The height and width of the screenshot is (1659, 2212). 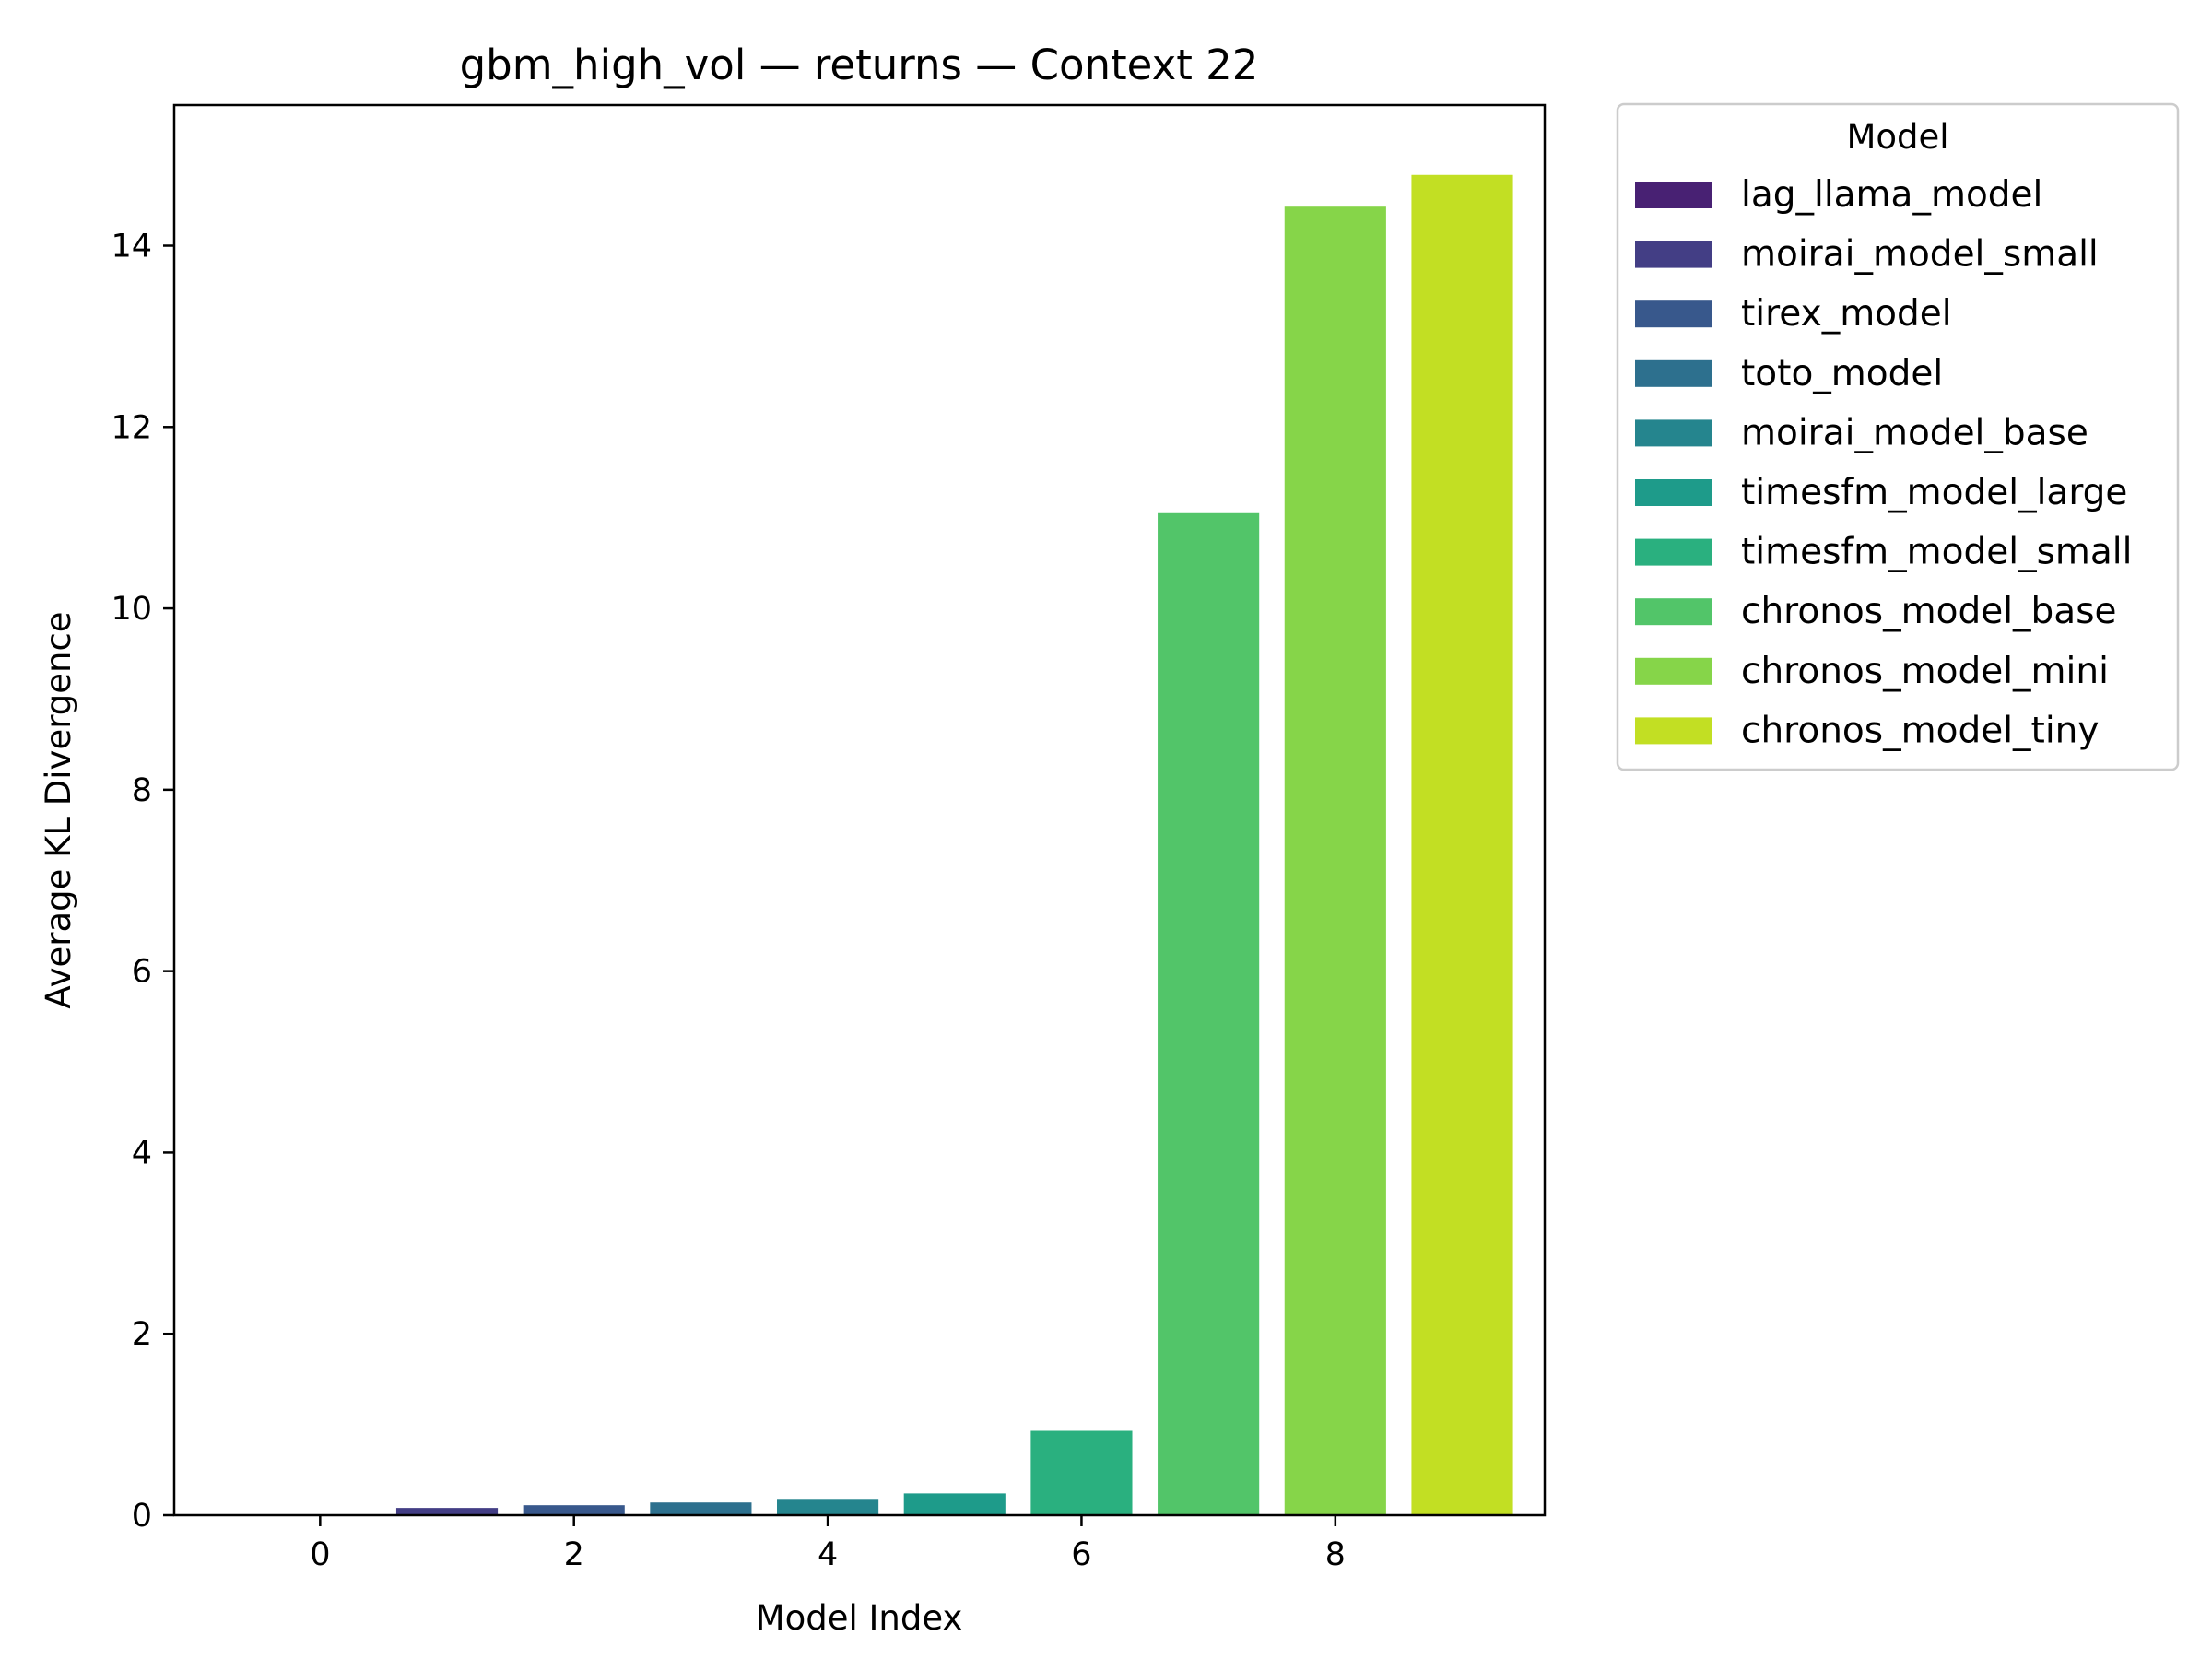 I want to click on legend-label: timesfm_model_small, so click(x=1936, y=552).